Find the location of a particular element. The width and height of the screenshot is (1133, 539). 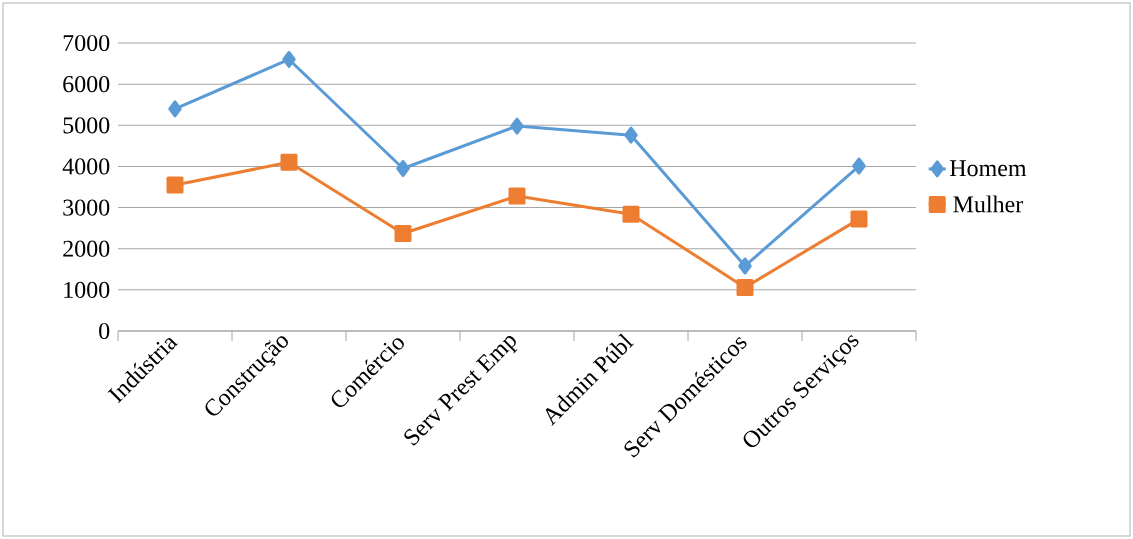

y-tick-label: 0 is located at coordinates (104, 331).